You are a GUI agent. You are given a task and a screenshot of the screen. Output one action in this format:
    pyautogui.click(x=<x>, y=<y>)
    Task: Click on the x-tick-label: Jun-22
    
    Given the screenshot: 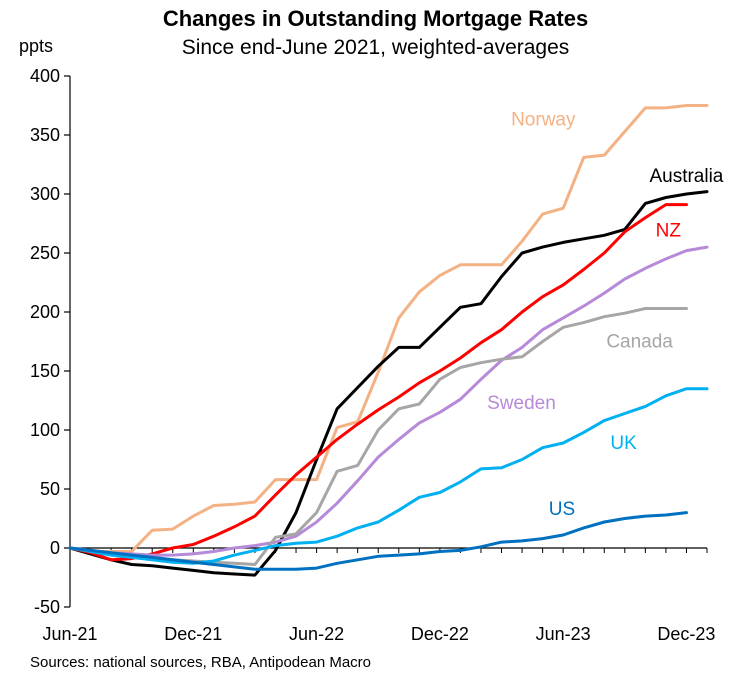 What is the action you would take?
    pyautogui.click(x=316, y=634)
    